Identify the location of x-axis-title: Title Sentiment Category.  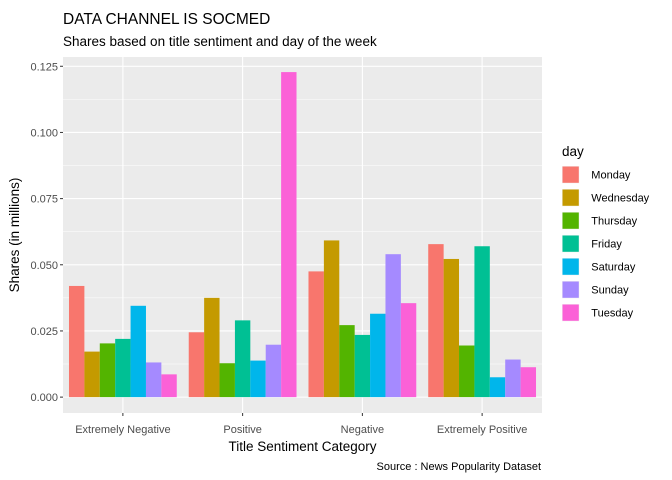
(302, 446).